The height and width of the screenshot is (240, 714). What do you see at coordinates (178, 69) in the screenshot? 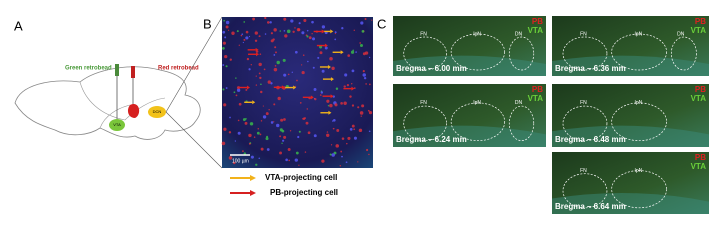
I see `red-label: Red retrobead` at bounding box center [178, 69].